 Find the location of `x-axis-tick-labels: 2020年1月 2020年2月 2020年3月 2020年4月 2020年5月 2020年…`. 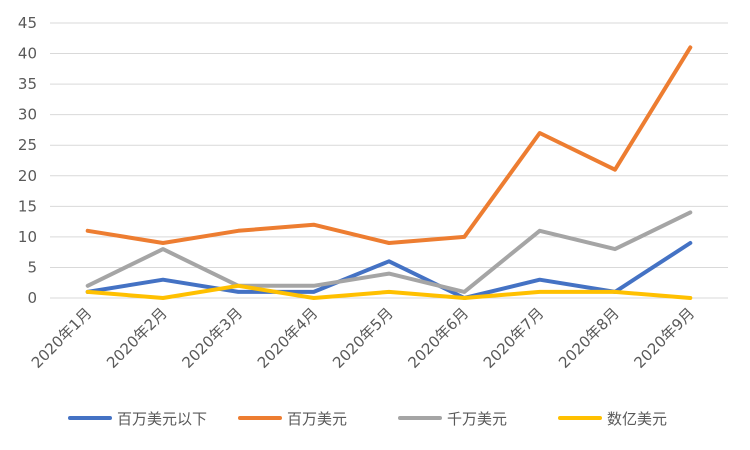

x-axis-tick-labels: 2020年1月 2020年2月 2020年3月 2020年4月 2020年5月 2020年… is located at coordinates (363, 338).